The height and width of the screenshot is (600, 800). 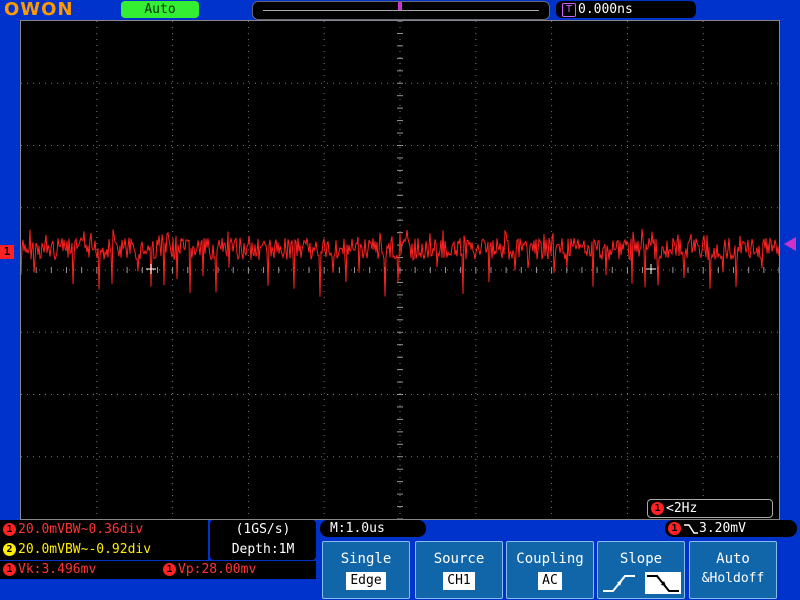 I want to click on trigger-position-readout: T 0.000ns, so click(x=626, y=9).